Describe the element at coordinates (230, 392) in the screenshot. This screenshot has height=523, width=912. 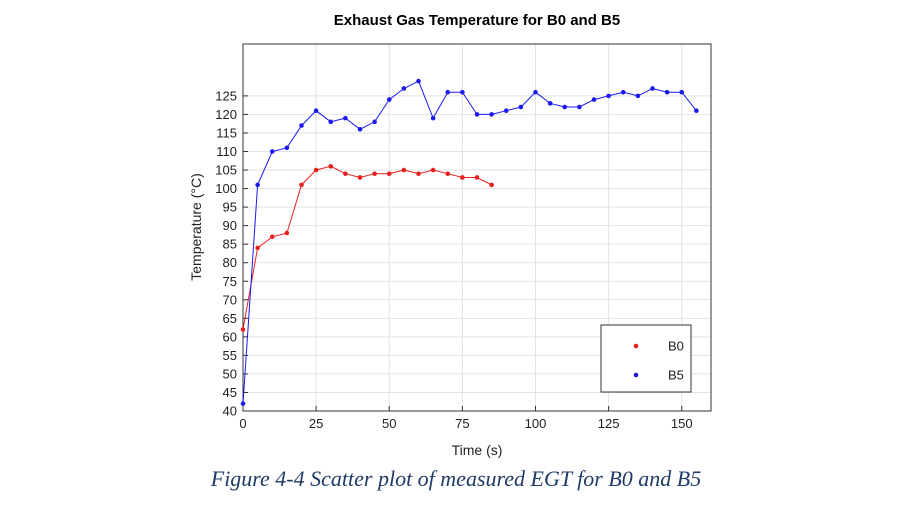
I see `y-tick-label: 45` at that location.